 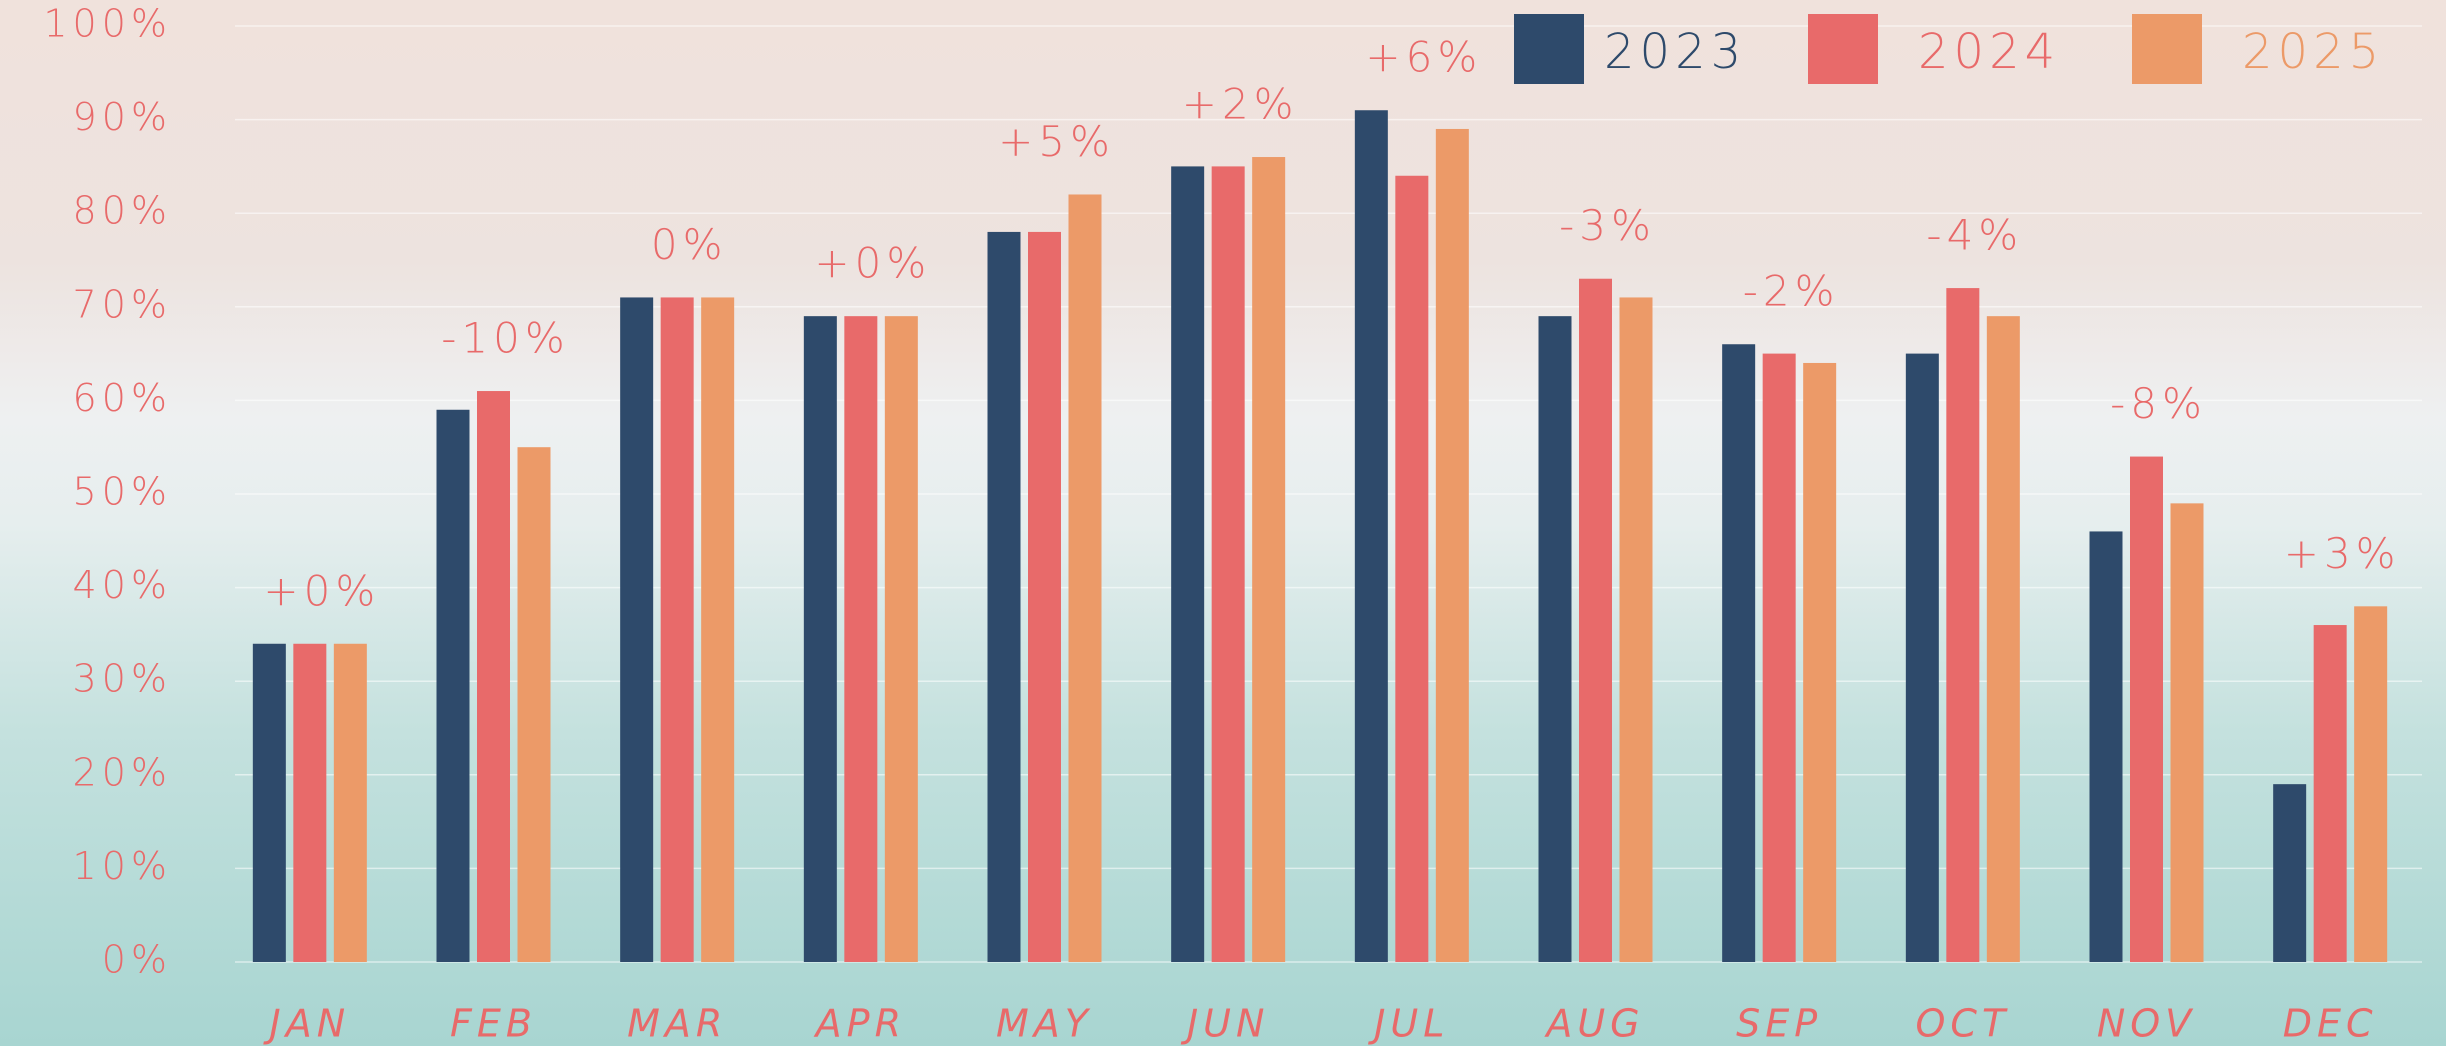 I want to click on x-tick-label: DEC, so click(x=2330, y=1024).